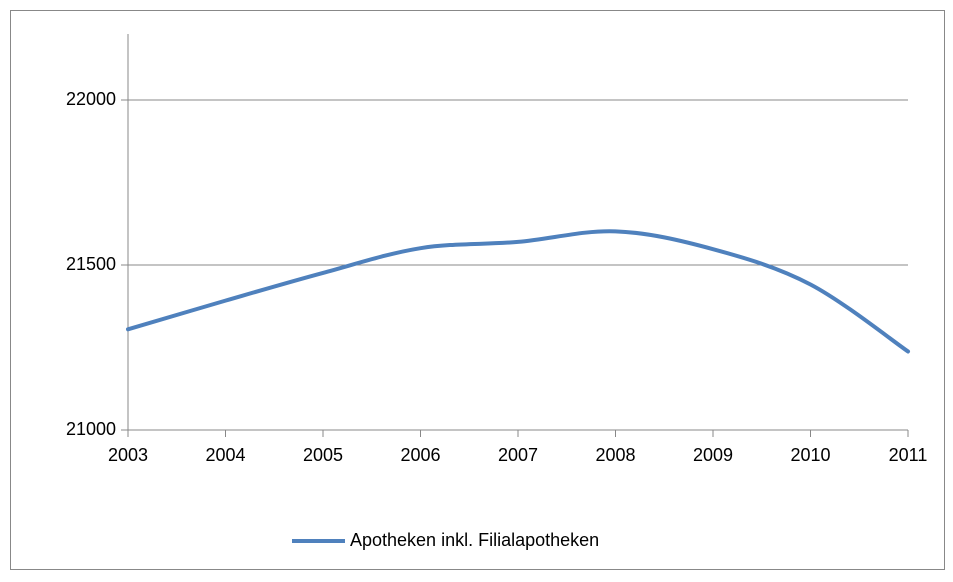  What do you see at coordinates (128, 455) in the screenshot?
I see `x-tick-label: 2003` at bounding box center [128, 455].